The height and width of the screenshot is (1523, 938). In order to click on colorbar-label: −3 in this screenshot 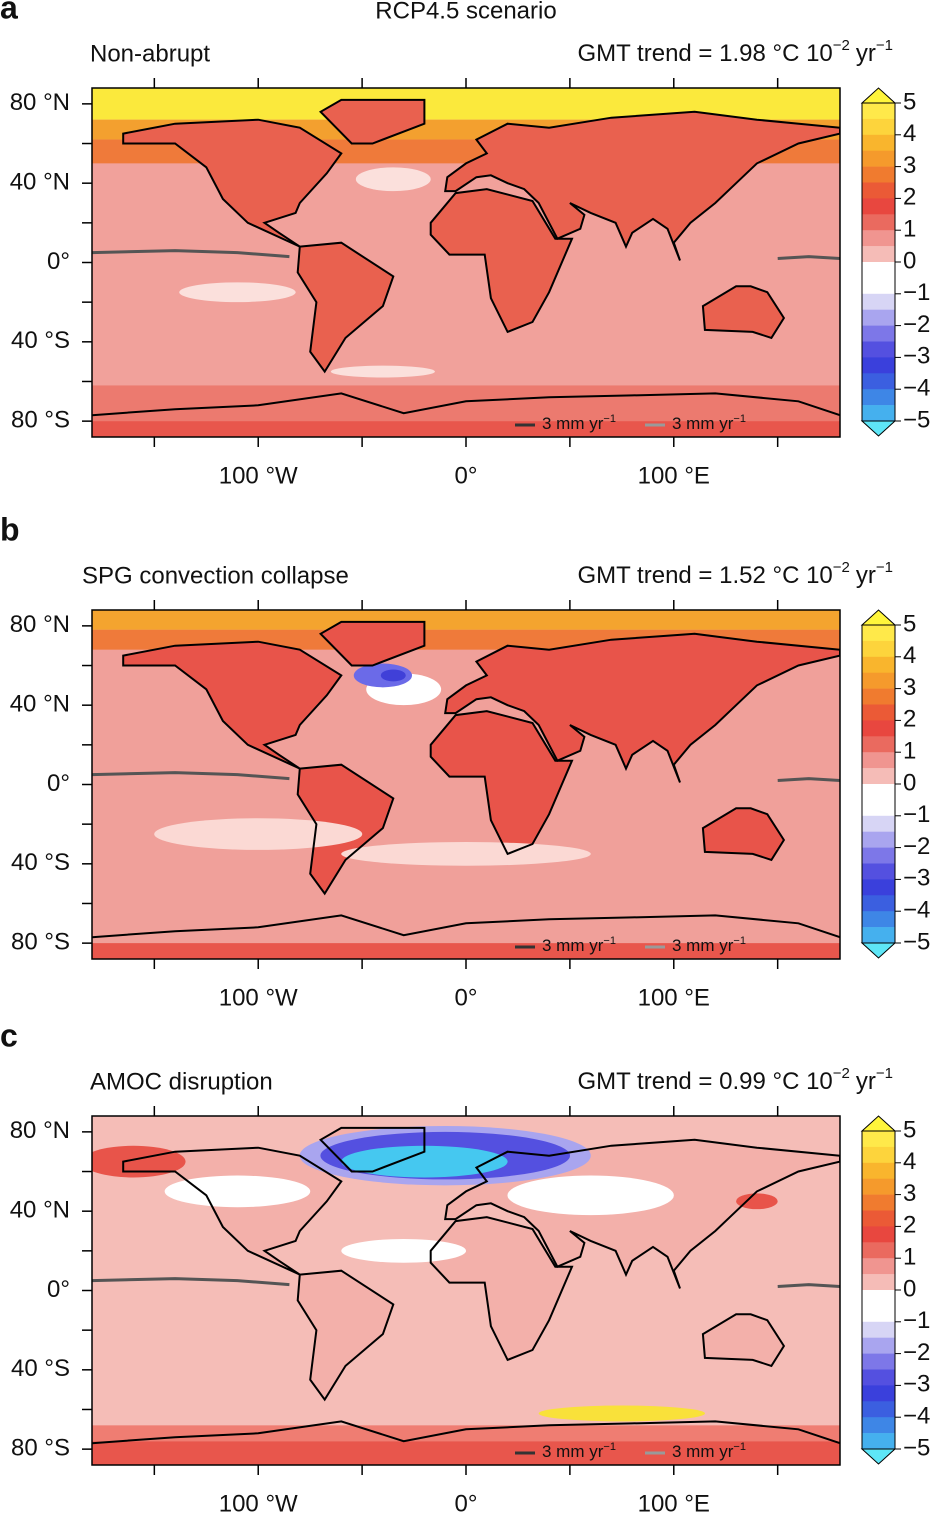, I will do `click(916, 878)`.